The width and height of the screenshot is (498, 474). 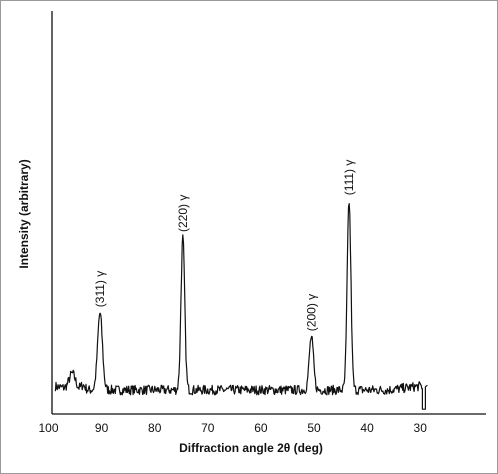 What do you see at coordinates (24, 213) in the screenshot?
I see `y-axis-title: Intensity (arbitrary)` at bounding box center [24, 213].